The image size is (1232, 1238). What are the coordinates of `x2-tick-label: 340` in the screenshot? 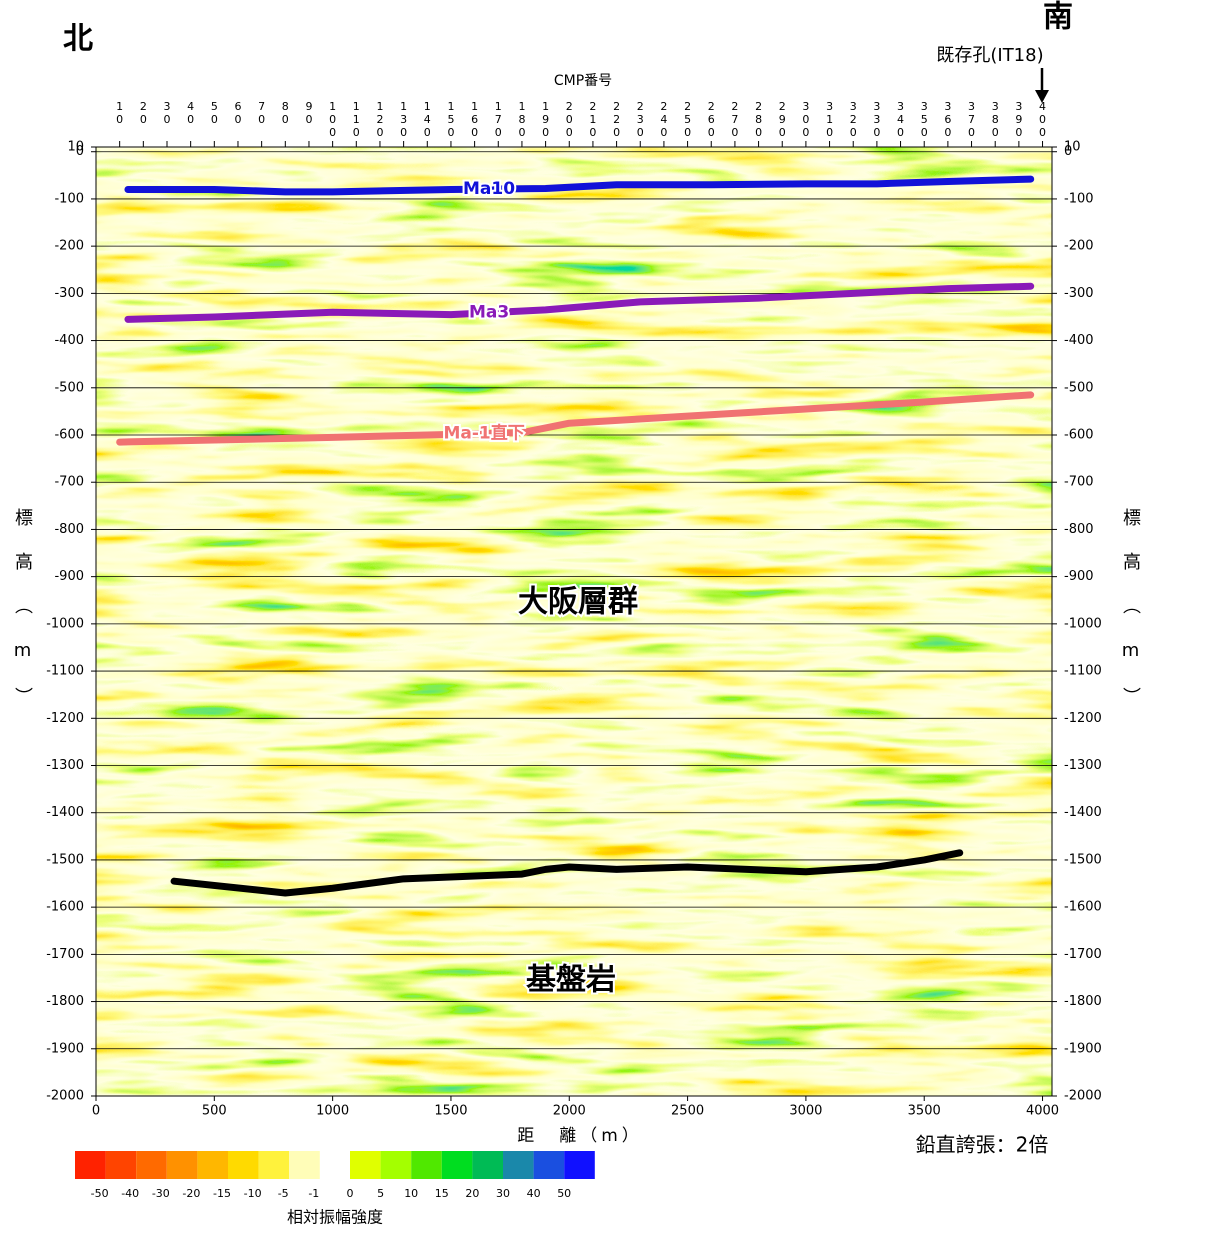 It's located at (900, 119).